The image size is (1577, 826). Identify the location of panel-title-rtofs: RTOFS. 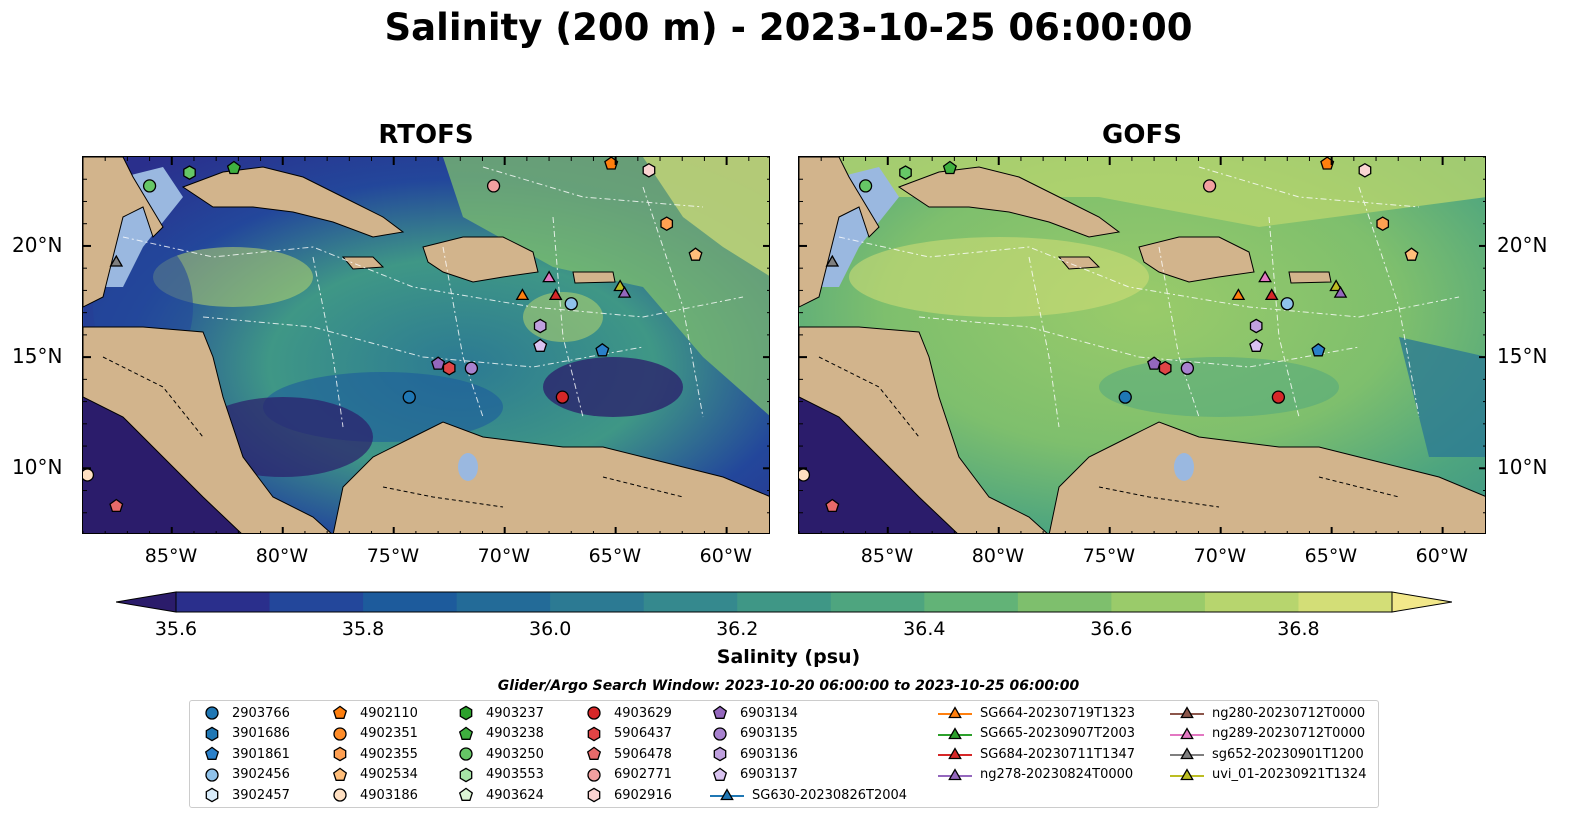
(426, 135).